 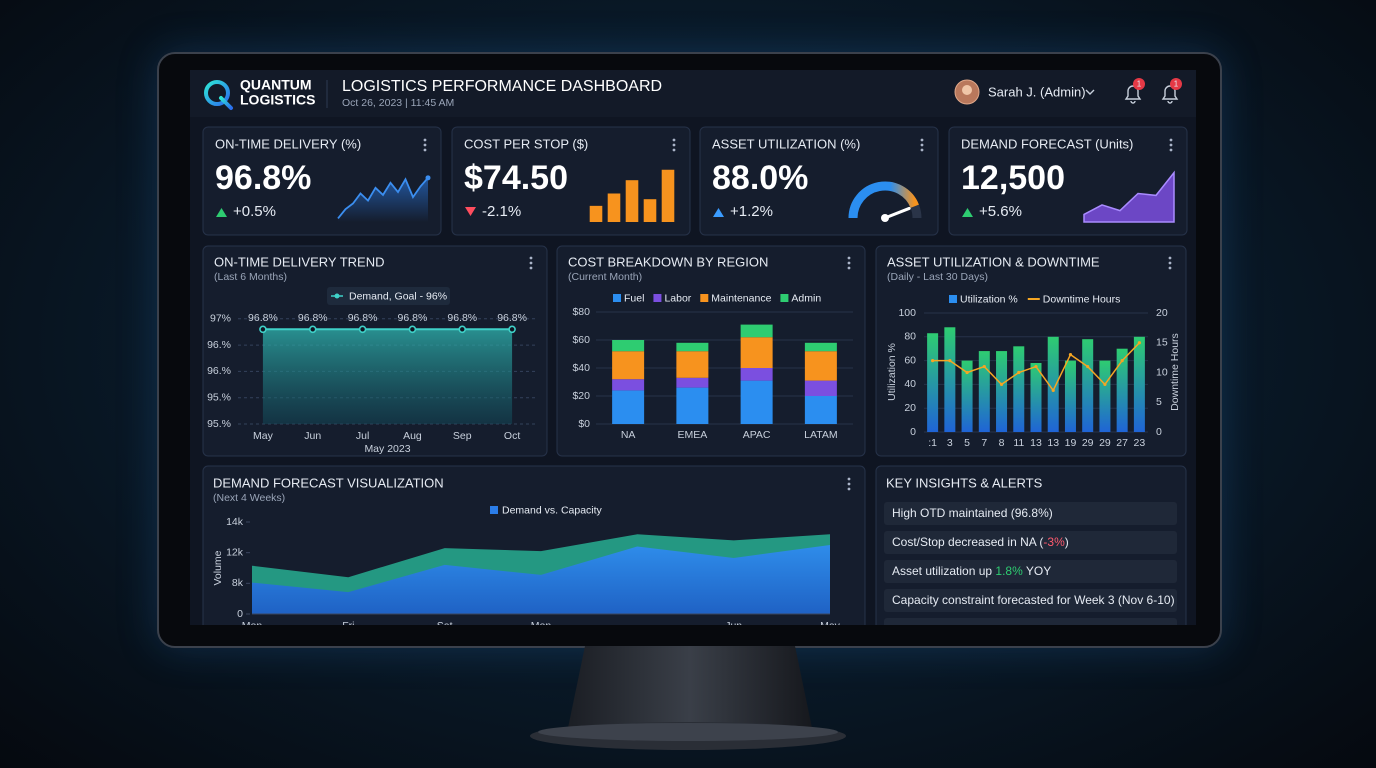 What do you see at coordinates (277, 100) in the screenshot?
I see `brand-name: LOGISTICS` at bounding box center [277, 100].